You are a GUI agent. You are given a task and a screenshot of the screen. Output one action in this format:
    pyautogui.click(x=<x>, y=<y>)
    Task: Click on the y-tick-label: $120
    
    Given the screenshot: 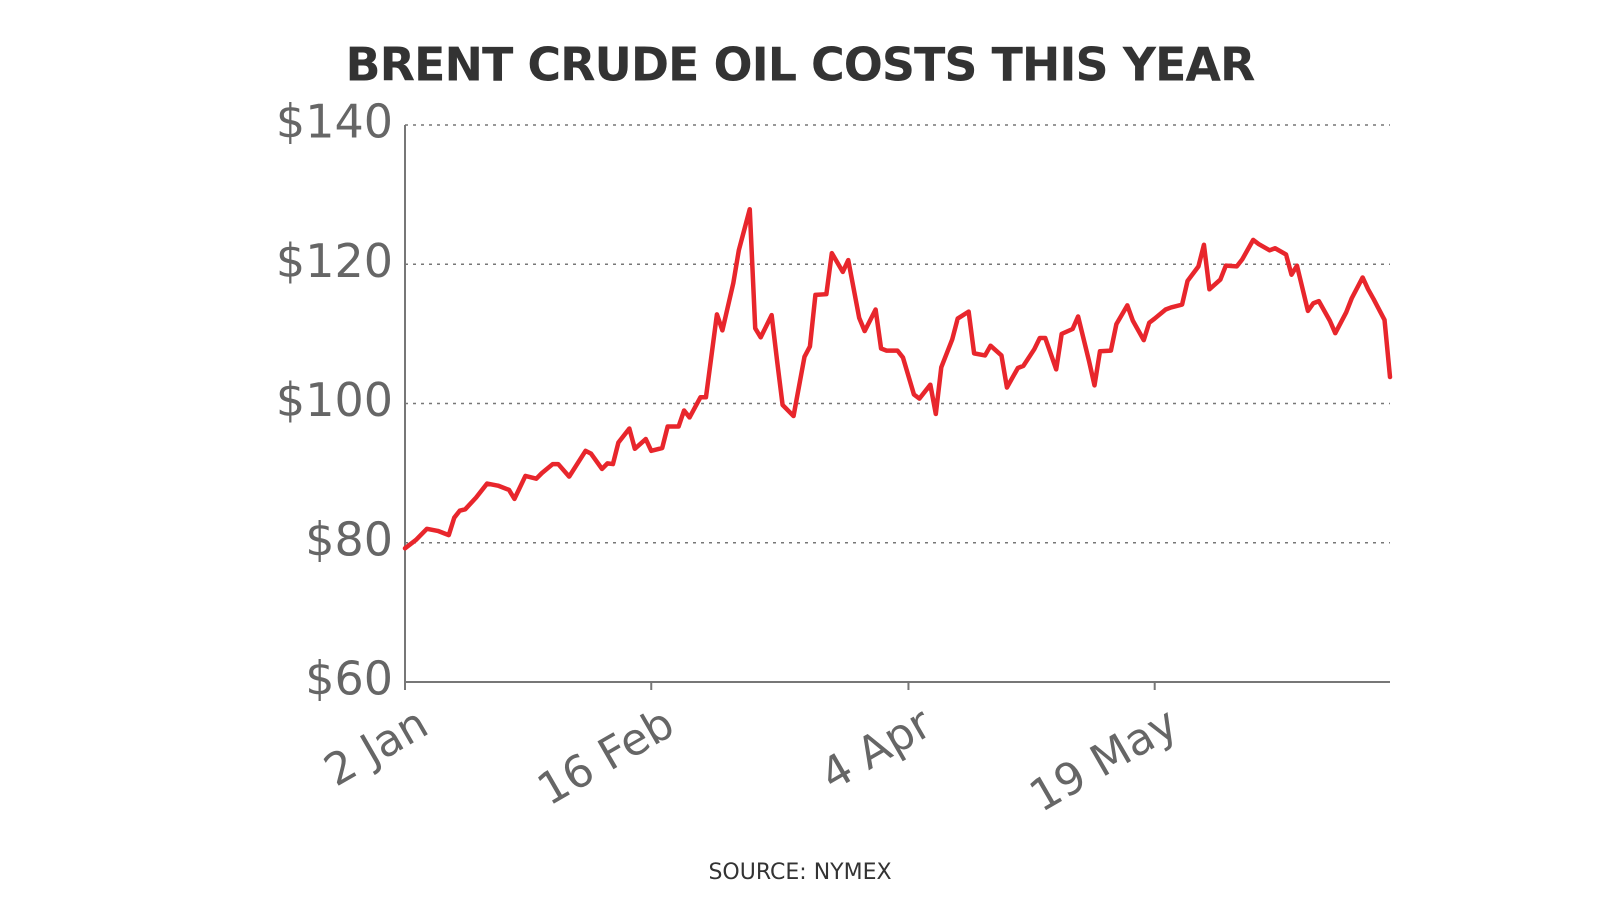 What is the action you would take?
    pyautogui.click(x=334, y=261)
    